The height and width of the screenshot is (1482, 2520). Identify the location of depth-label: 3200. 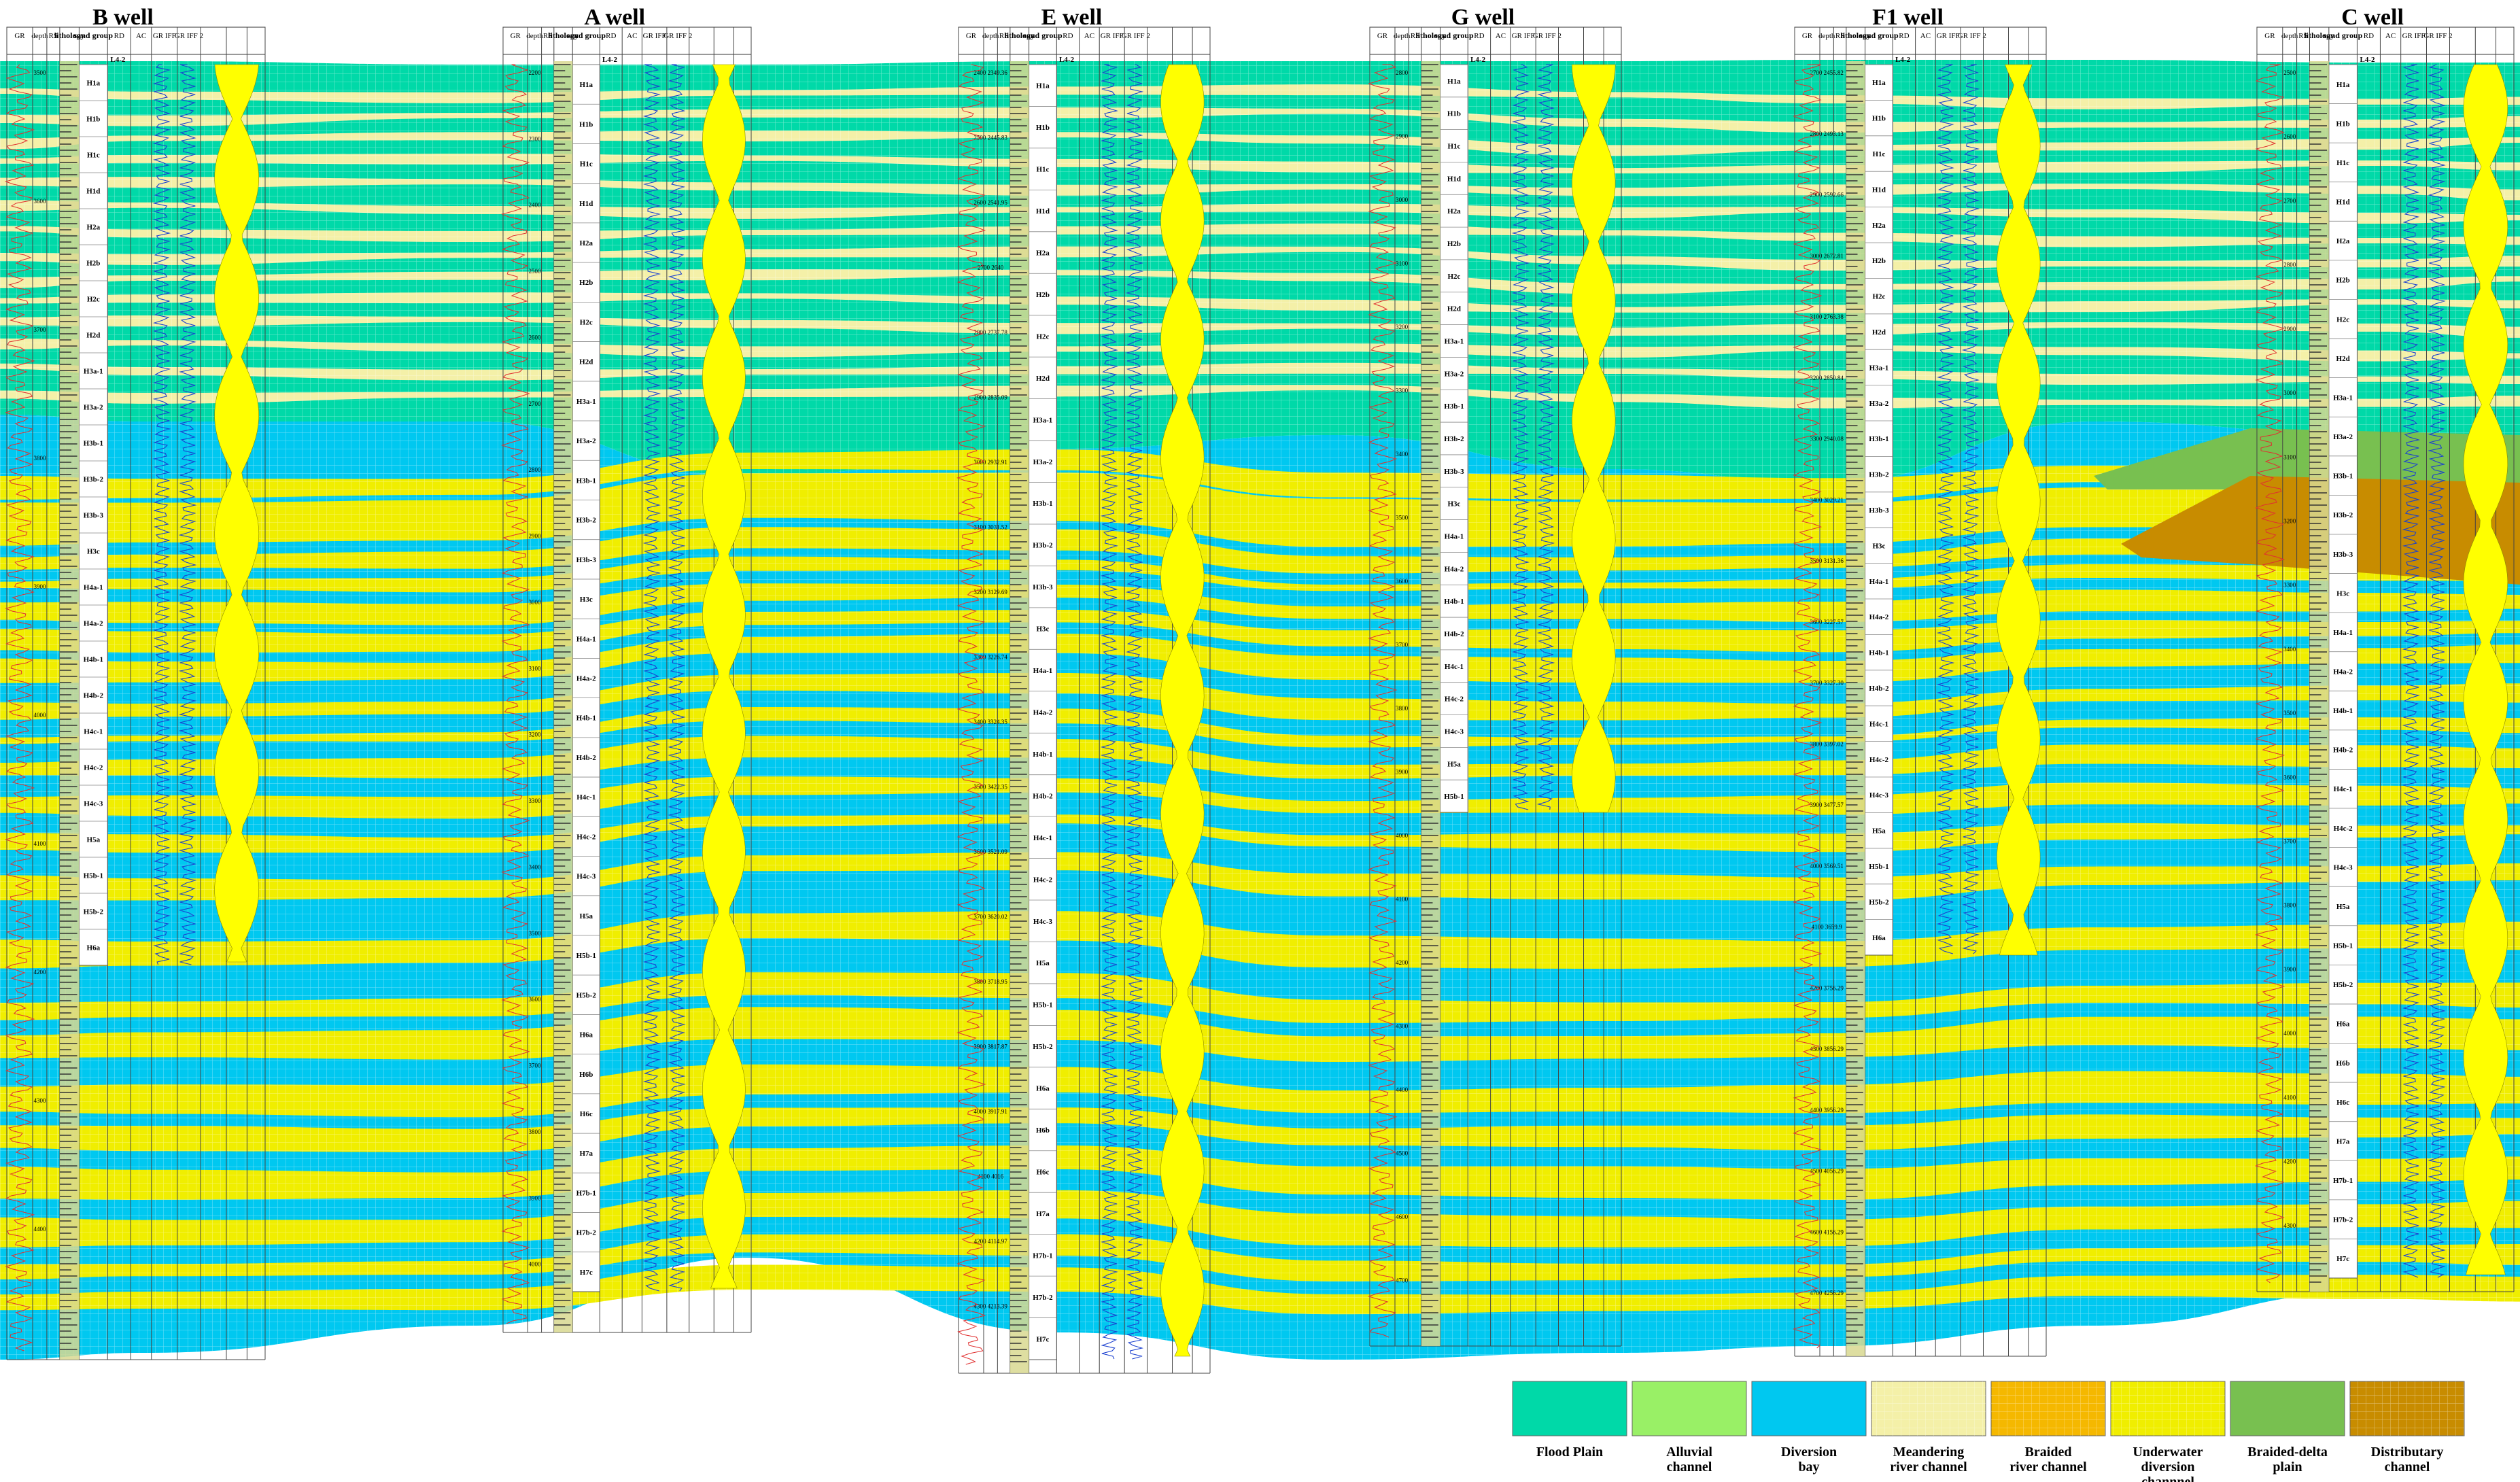
(536, 734).